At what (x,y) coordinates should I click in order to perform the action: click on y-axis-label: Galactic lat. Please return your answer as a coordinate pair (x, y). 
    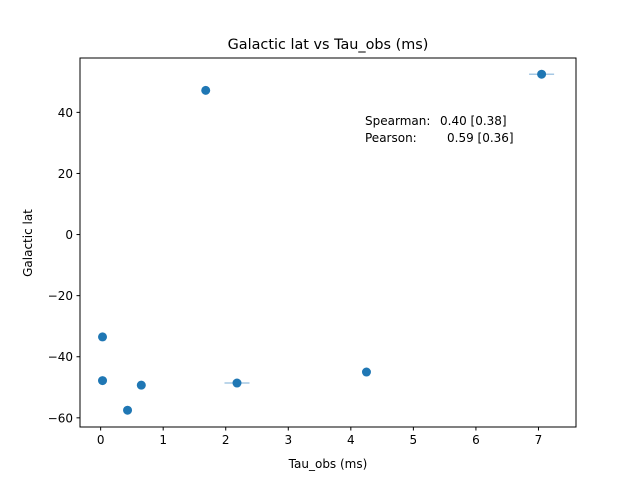
    Looking at the image, I should click on (28, 243).